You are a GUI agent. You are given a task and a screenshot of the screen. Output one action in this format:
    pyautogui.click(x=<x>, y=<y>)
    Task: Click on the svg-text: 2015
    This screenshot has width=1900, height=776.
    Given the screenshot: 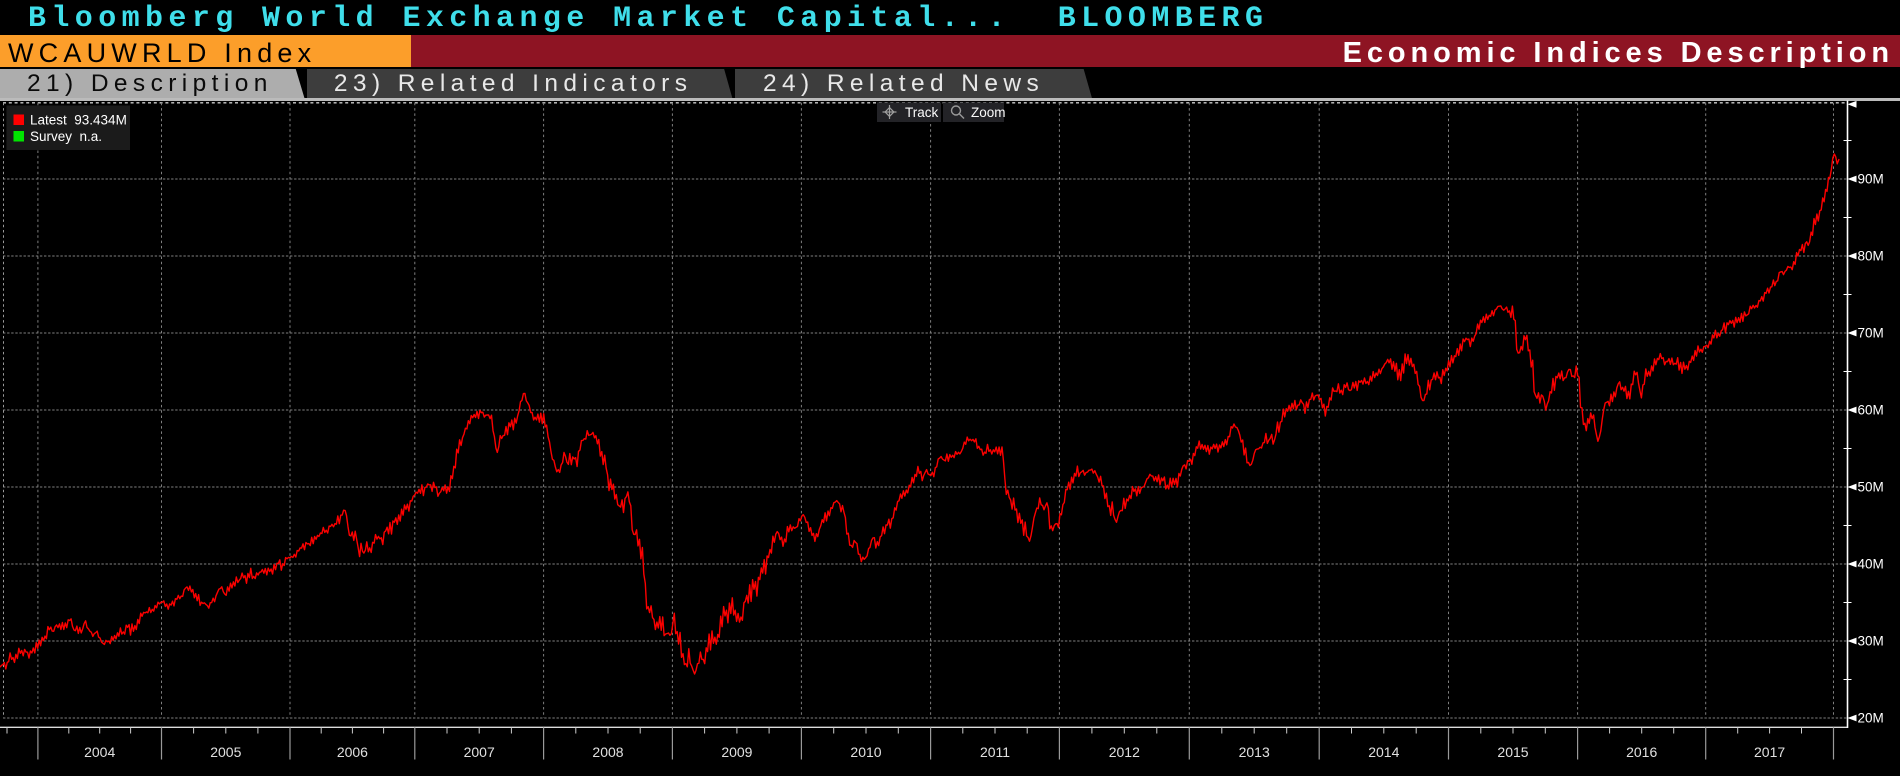 What is the action you would take?
    pyautogui.click(x=1512, y=752)
    